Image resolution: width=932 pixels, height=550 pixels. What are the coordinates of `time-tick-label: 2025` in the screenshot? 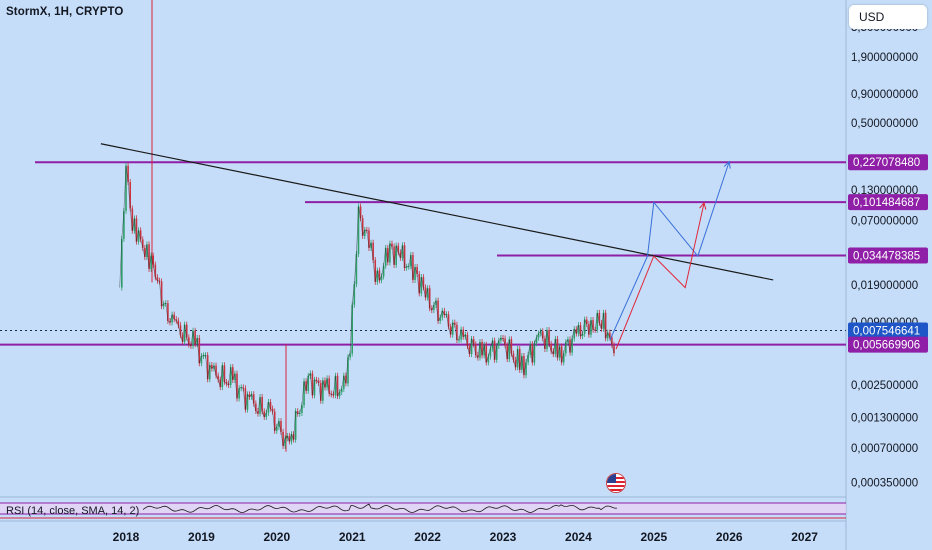 It's located at (653, 537).